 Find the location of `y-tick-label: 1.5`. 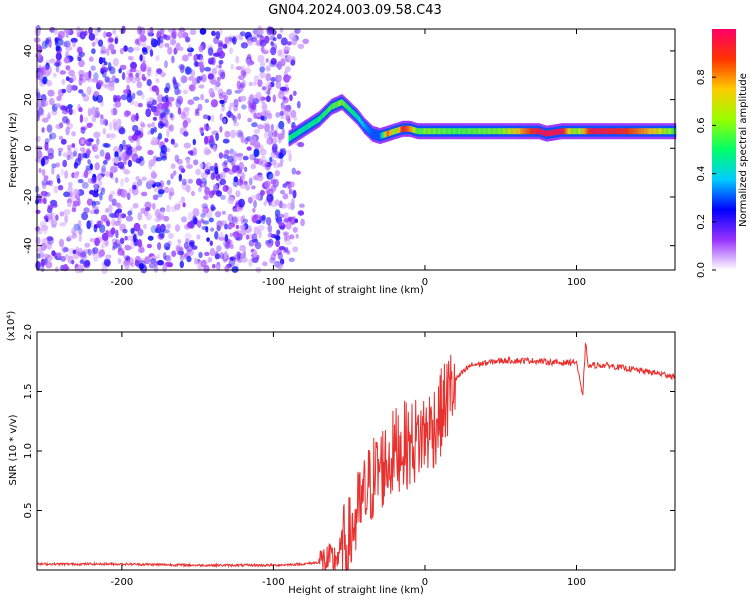

y-tick-label: 1.5 is located at coordinates (28, 392).